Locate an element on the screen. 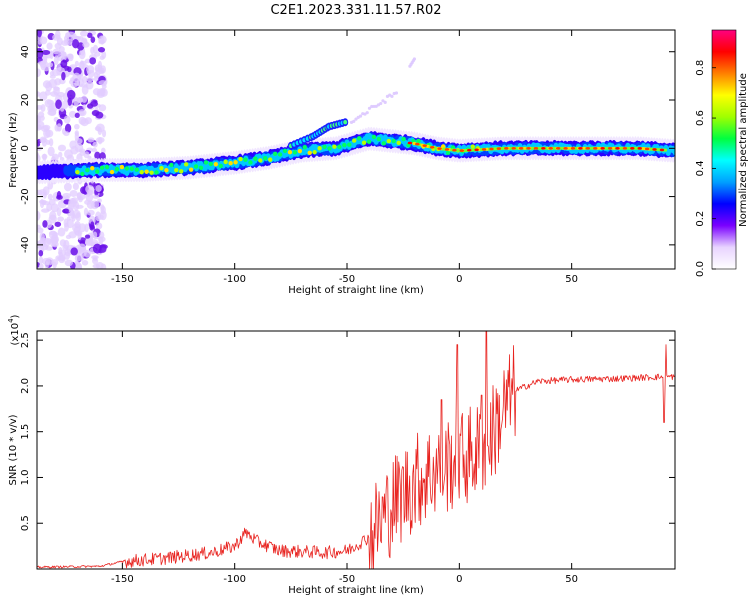 This screenshot has height=600, width=750. spectrogram-y-tick-label: 40 is located at coordinates (25, 51).